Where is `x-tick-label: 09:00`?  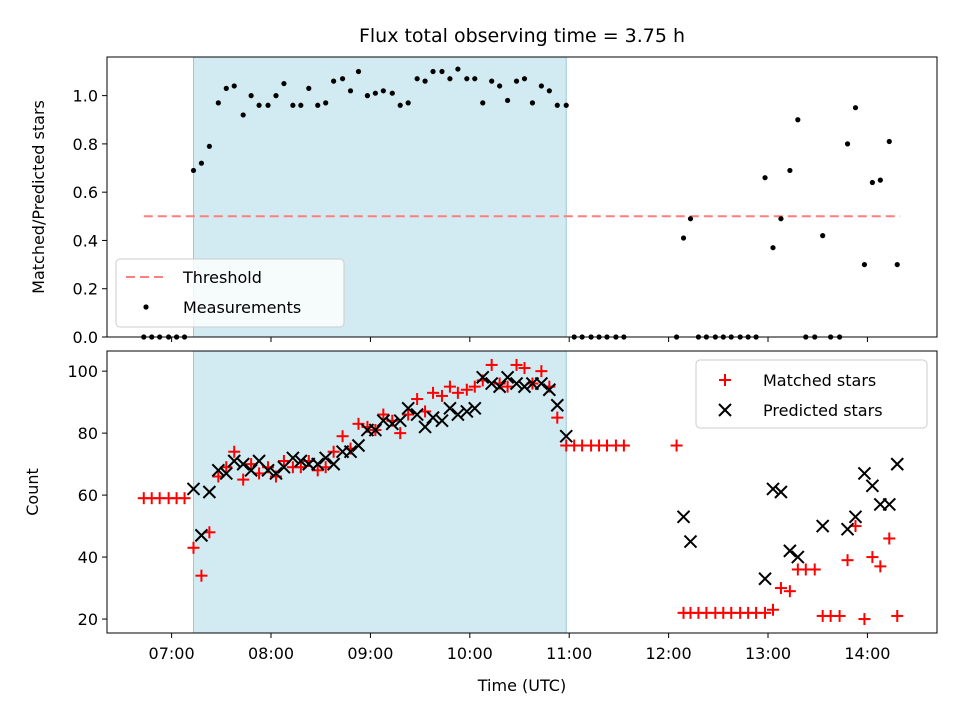
x-tick-label: 09:00 is located at coordinates (370, 653).